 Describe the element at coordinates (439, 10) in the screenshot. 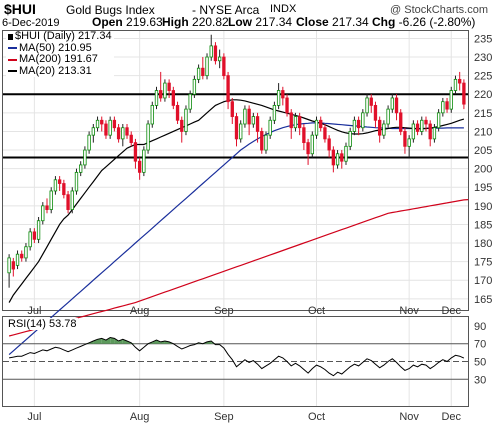

I see `stockcharts-watermark: @ StockCharts.com` at that location.